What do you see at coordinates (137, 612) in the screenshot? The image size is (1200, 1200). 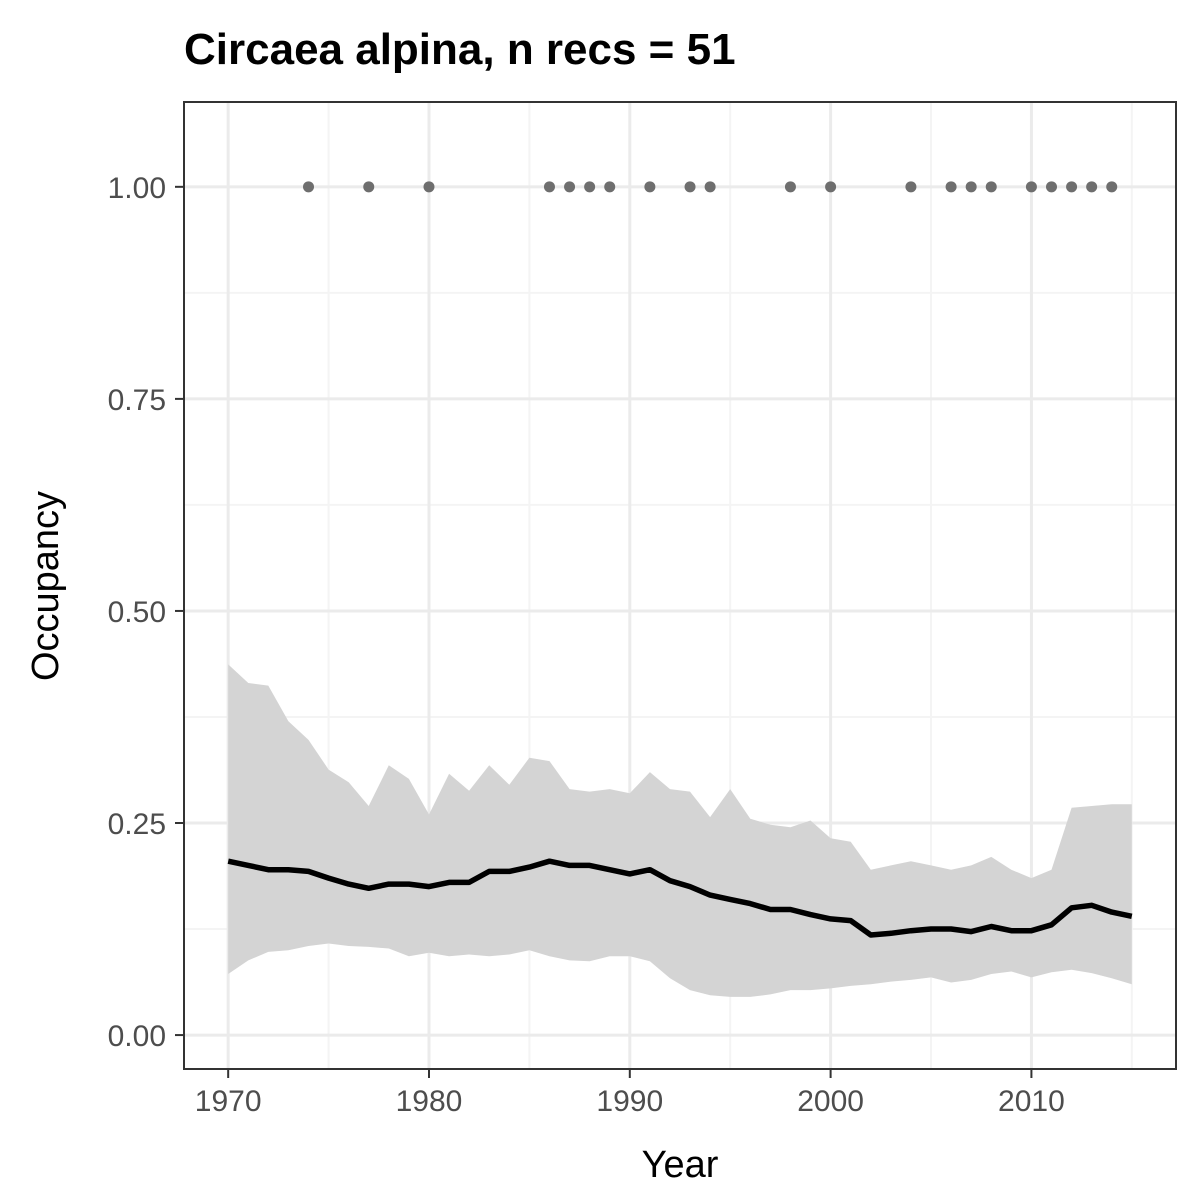 I see `y-tick-label: 0.50` at bounding box center [137, 612].